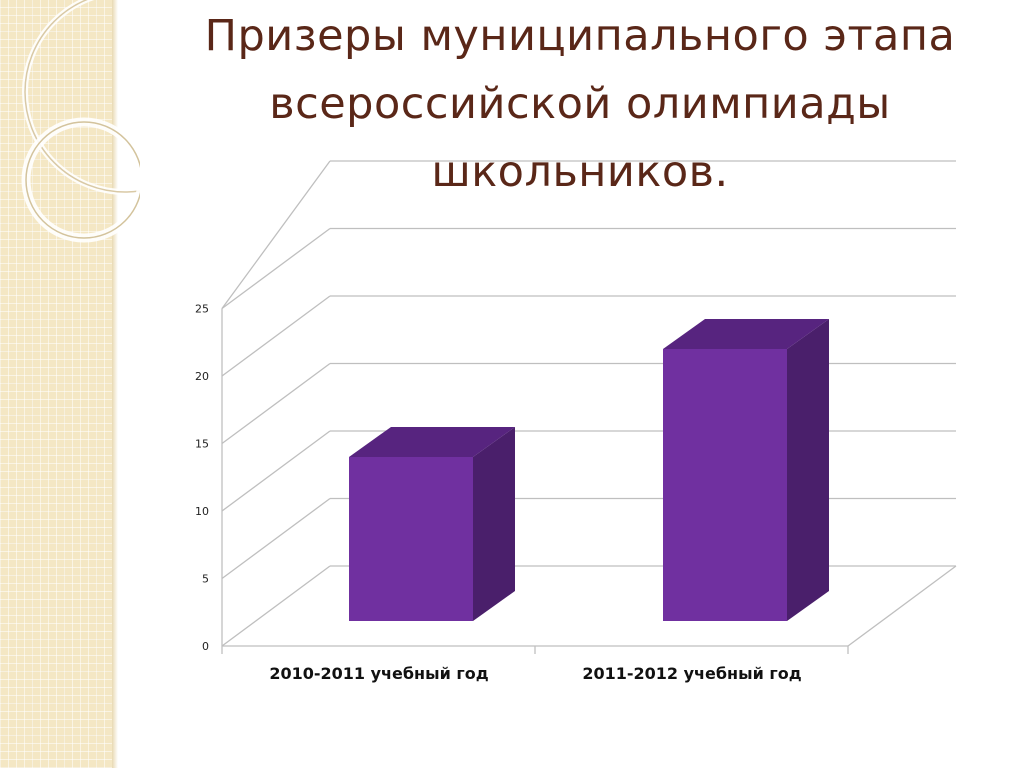  Describe the element at coordinates (202, 309) in the screenshot. I see `y-tick-label: 25` at that location.